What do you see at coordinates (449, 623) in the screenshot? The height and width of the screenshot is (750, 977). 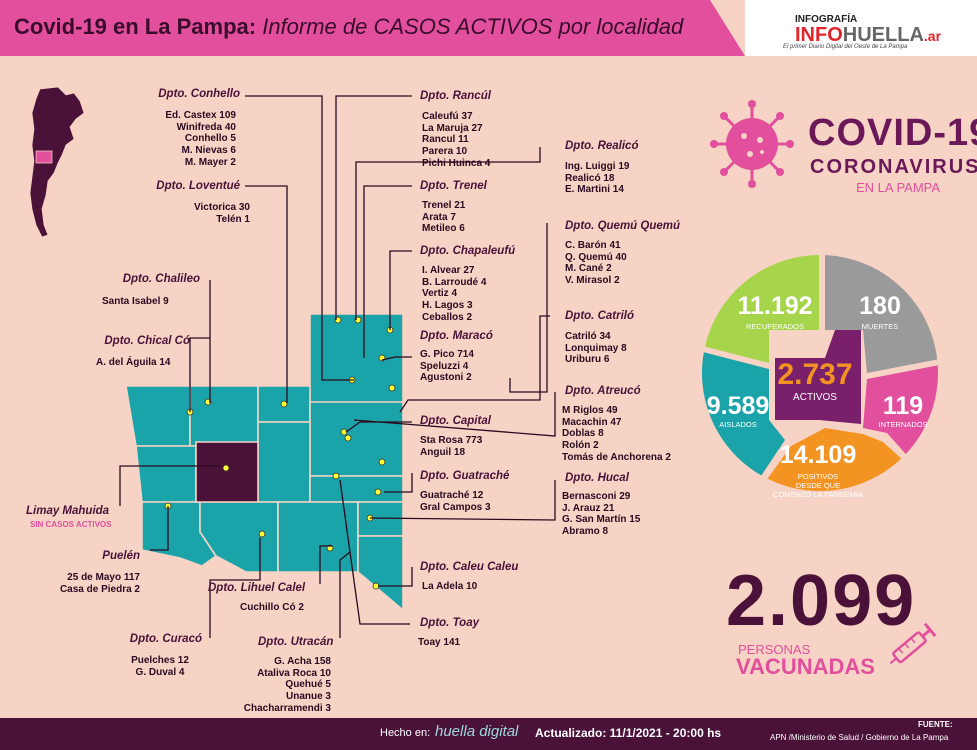 I see `dept-toay-title: Dpto. Toay` at bounding box center [449, 623].